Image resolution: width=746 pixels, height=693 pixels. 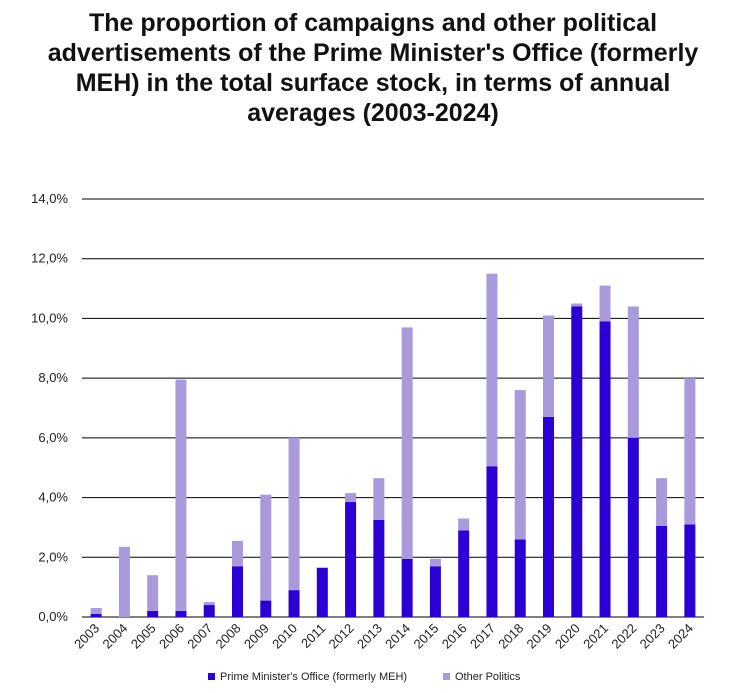 What do you see at coordinates (181, 614) in the screenshot?
I see `bar-pmo-2006` at bounding box center [181, 614].